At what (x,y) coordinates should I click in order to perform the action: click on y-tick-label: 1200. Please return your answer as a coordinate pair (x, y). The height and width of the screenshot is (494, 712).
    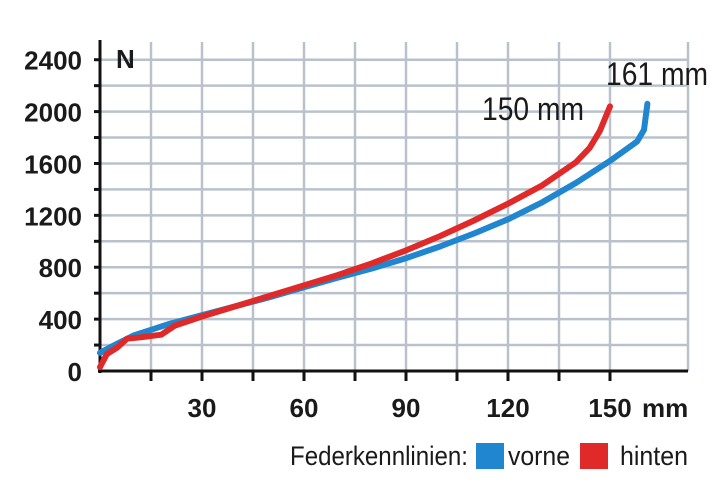
    Looking at the image, I should click on (53, 216).